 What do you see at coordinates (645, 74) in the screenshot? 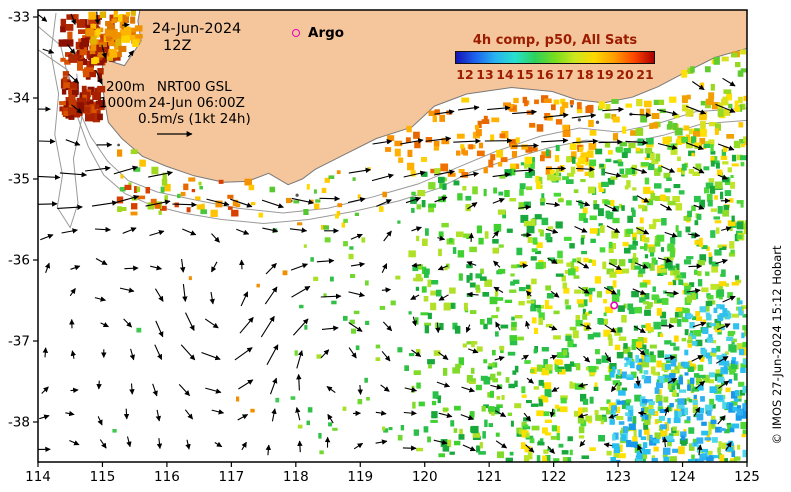
I see `colorbar-tick-label: 21` at bounding box center [645, 74].